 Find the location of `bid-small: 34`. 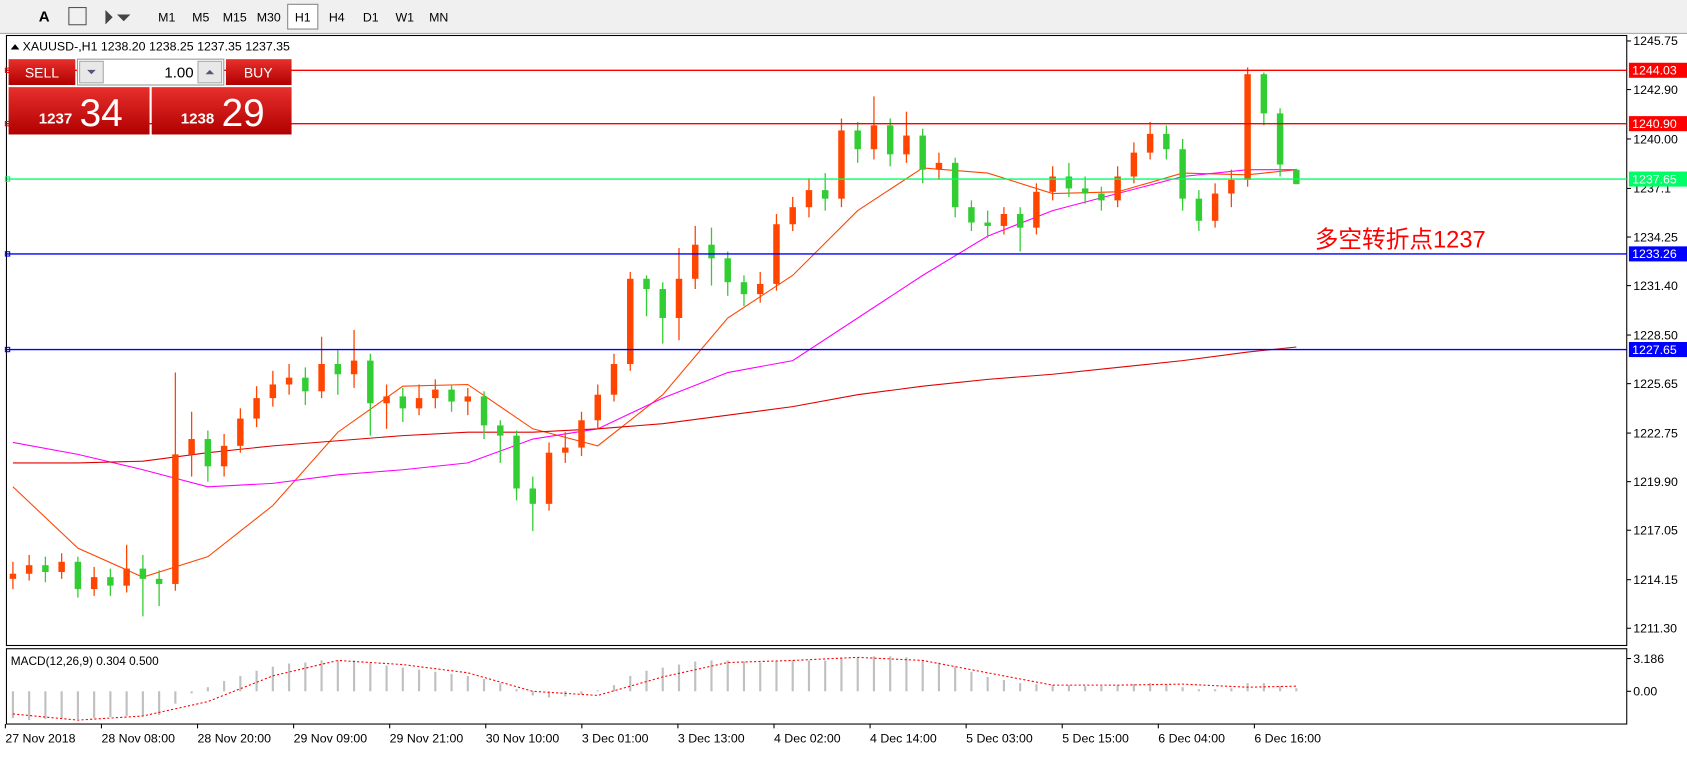

bid-small: 34 is located at coordinates (101, 113).